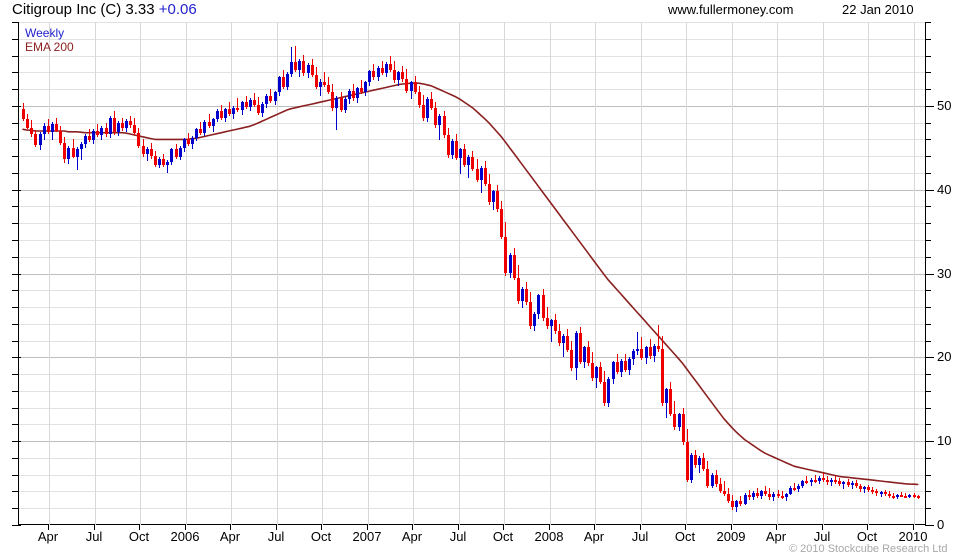 The height and width of the screenshot is (560, 980). What do you see at coordinates (549, 536) in the screenshot?
I see `x-axis-label: 2008` at bounding box center [549, 536].